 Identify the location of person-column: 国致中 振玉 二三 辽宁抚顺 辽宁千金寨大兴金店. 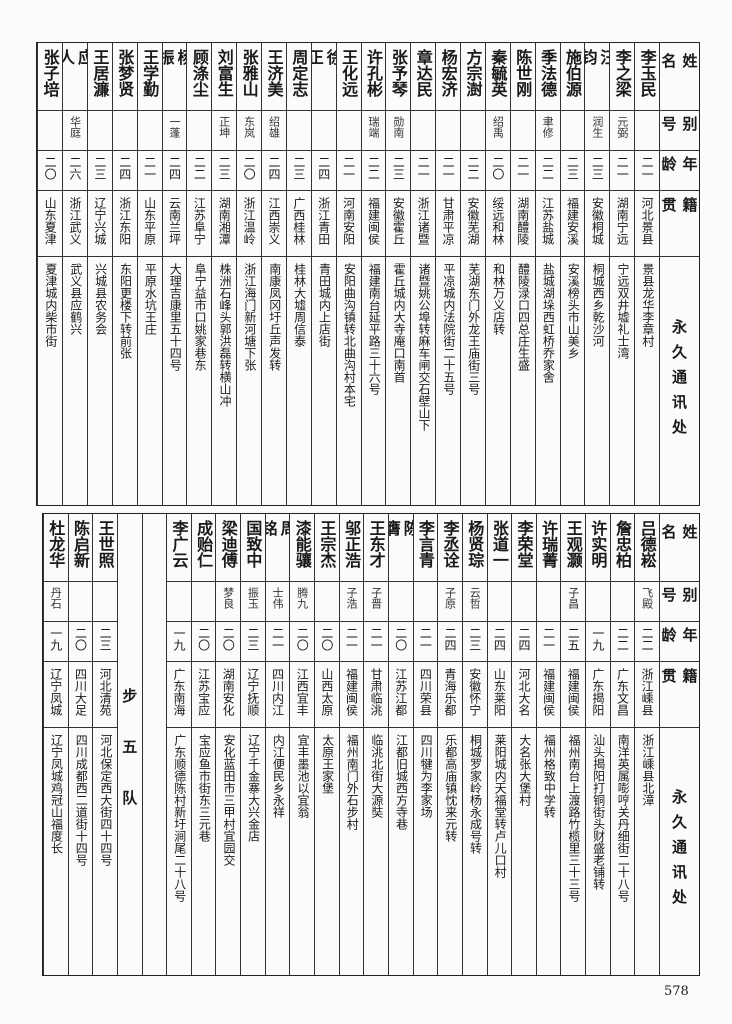
(252, 744).